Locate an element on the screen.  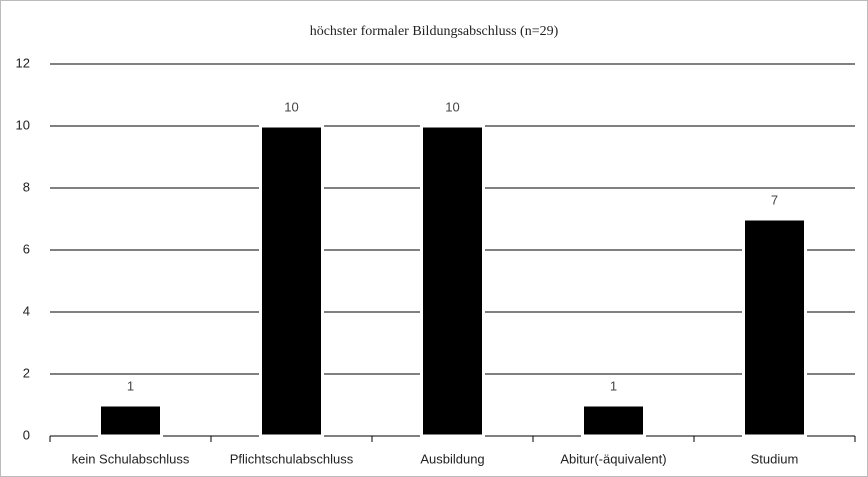
y-tick-label: 12 is located at coordinates (23, 62).